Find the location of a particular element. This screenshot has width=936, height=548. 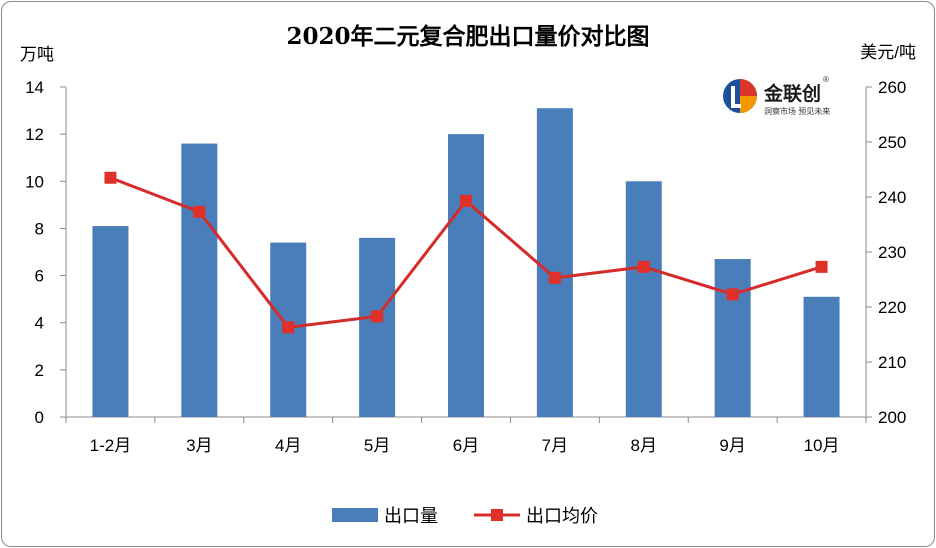

x-tick-label: 4月 is located at coordinates (288, 445).